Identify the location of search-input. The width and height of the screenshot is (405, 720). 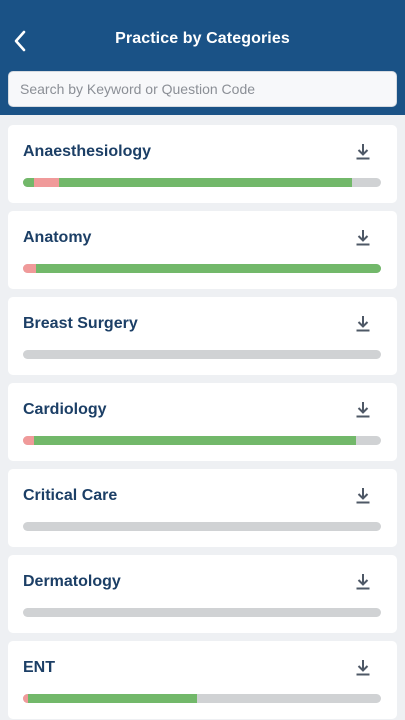
(208, 89).